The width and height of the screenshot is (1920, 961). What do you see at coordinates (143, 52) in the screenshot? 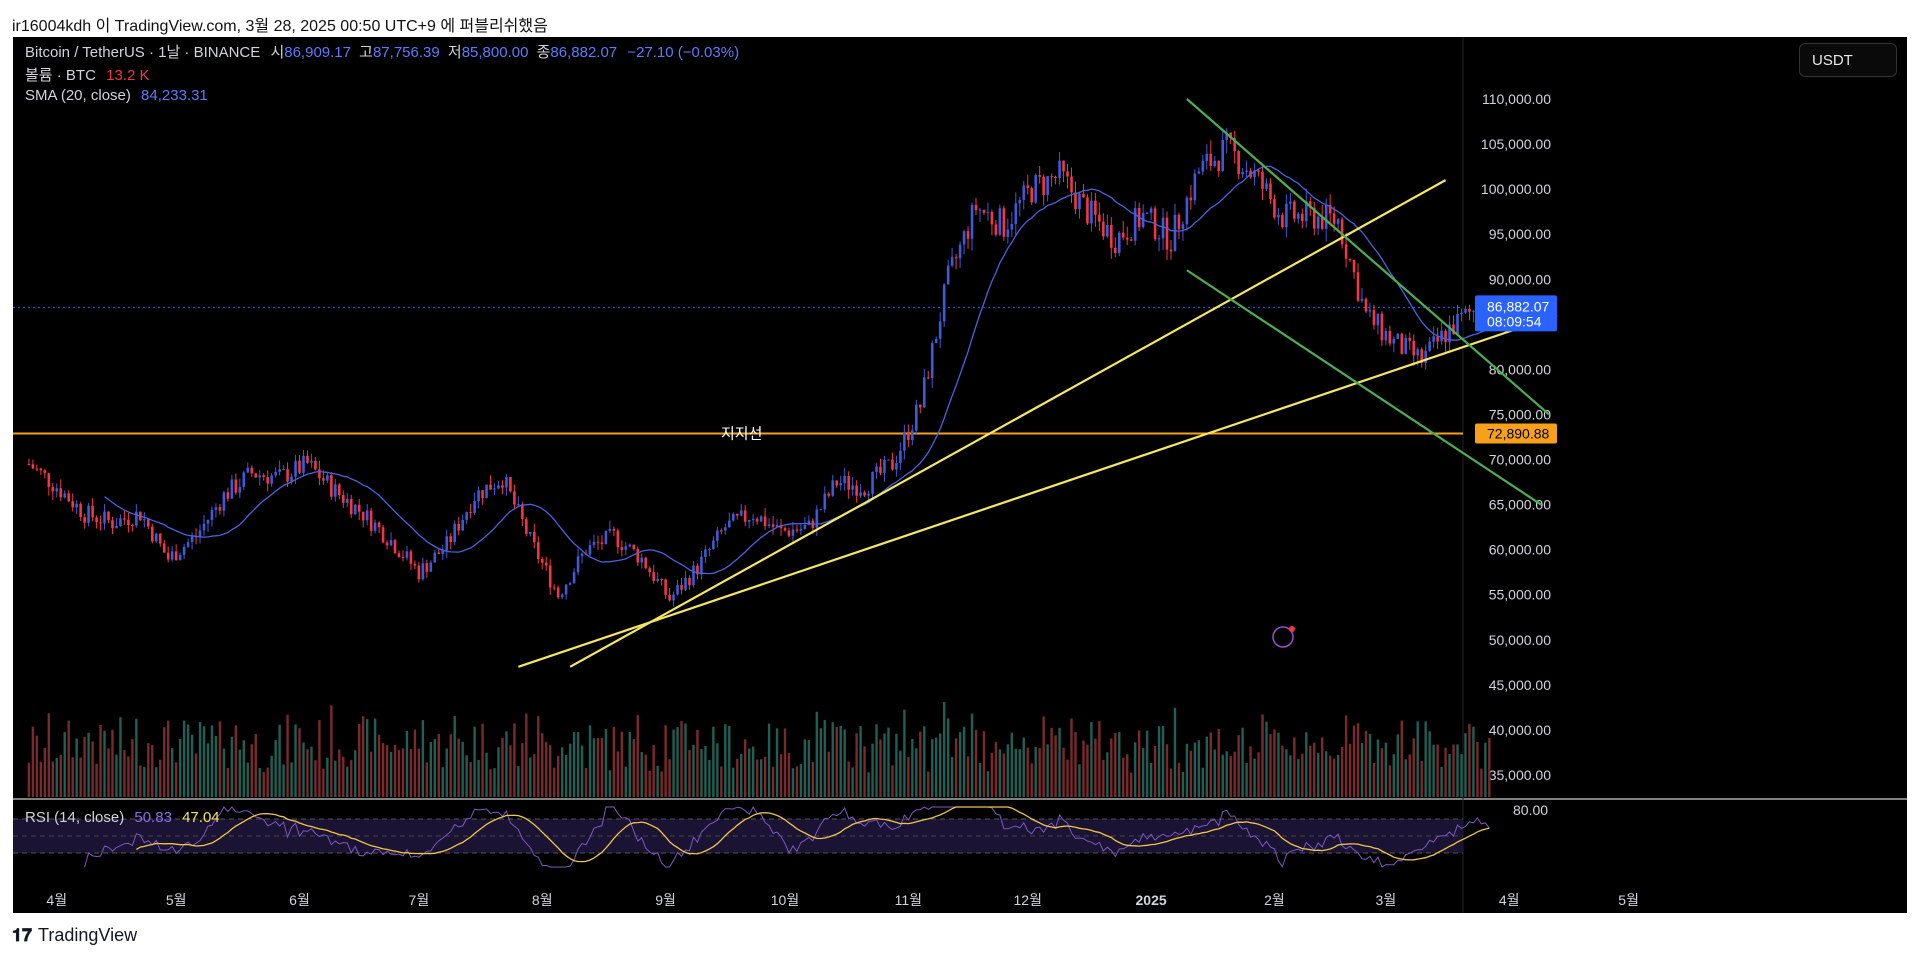
I see `symbol-title: Bitcoin / TetherUS · 1날 · BINANCE` at bounding box center [143, 52].